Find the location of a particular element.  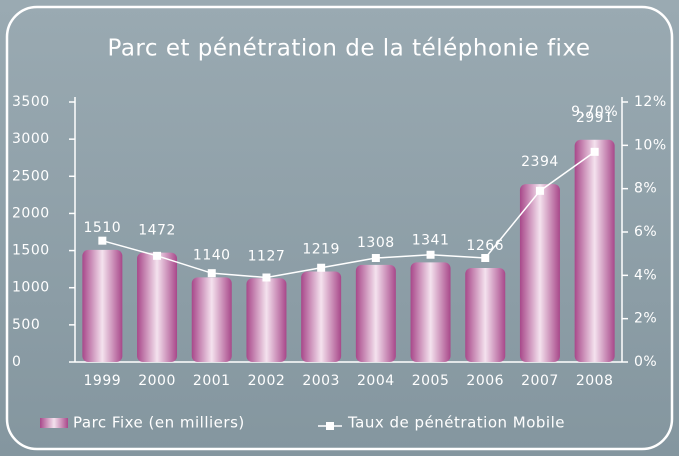

y2-tick-label: 2% is located at coordinates (645, 319).